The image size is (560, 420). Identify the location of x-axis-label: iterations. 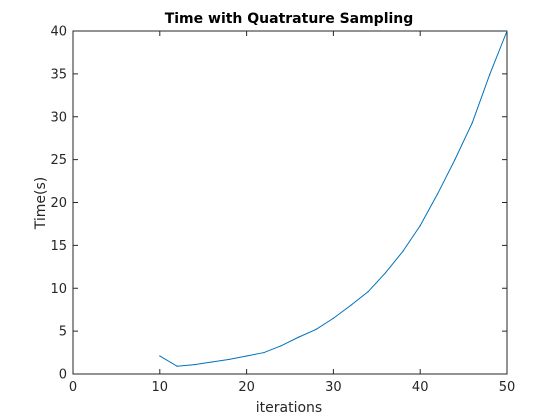
(289, 408).